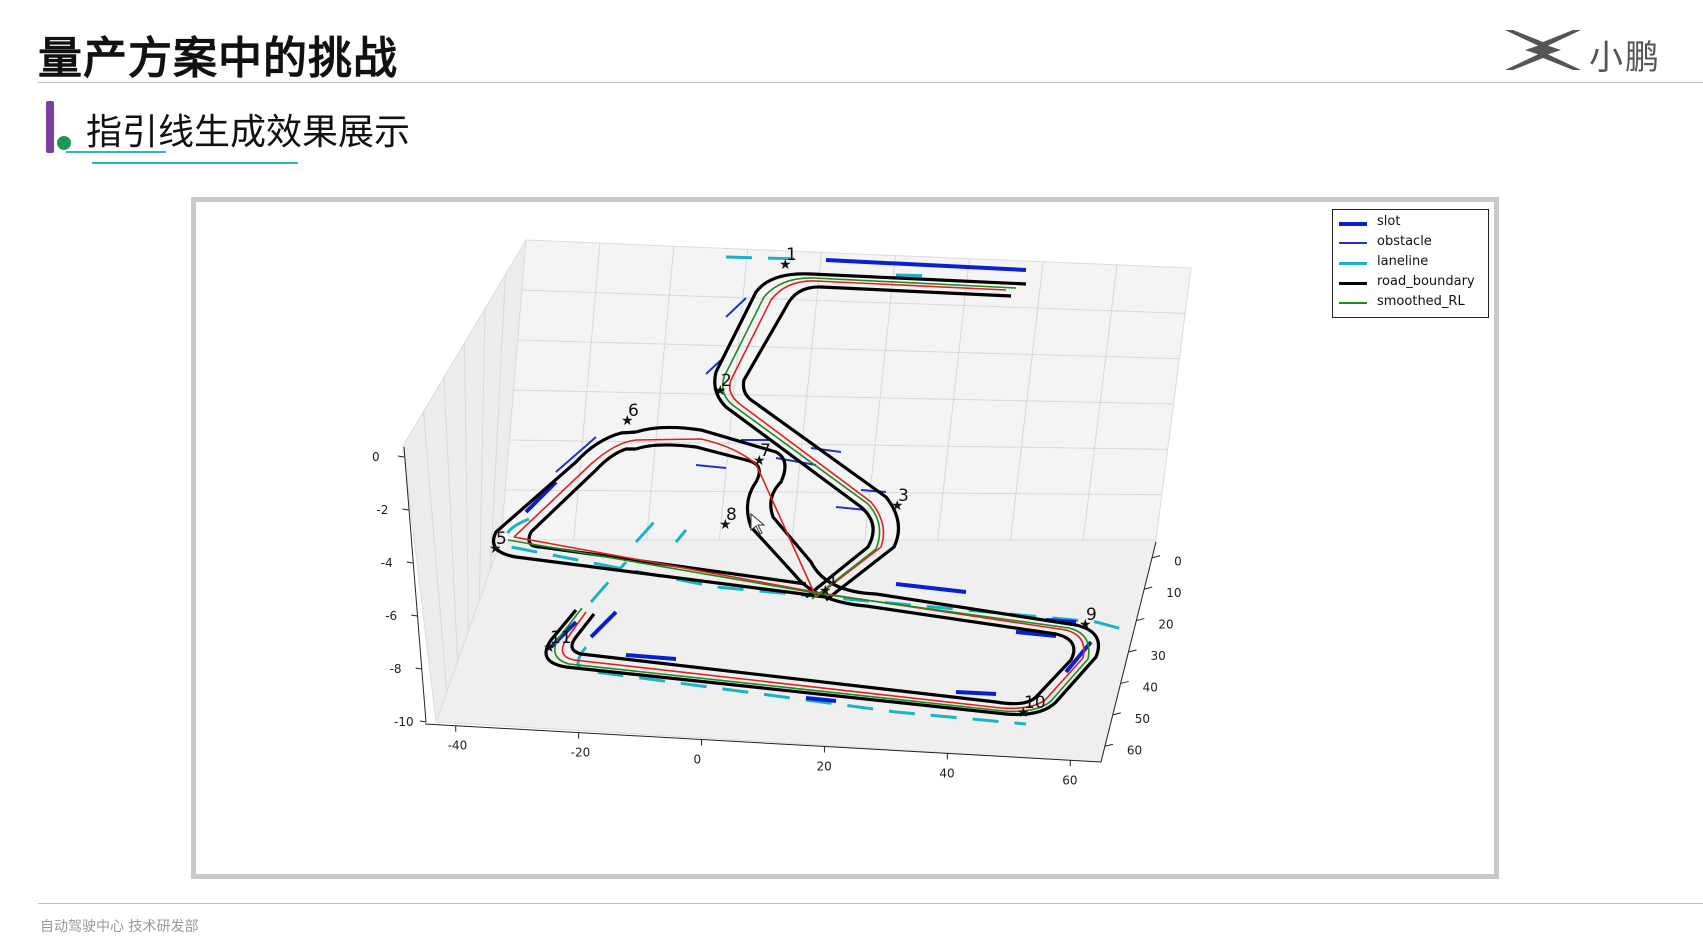  Describe the element at coordinates (698, 760) in the screenshot. I see `x-tick-label: 0` at that location.